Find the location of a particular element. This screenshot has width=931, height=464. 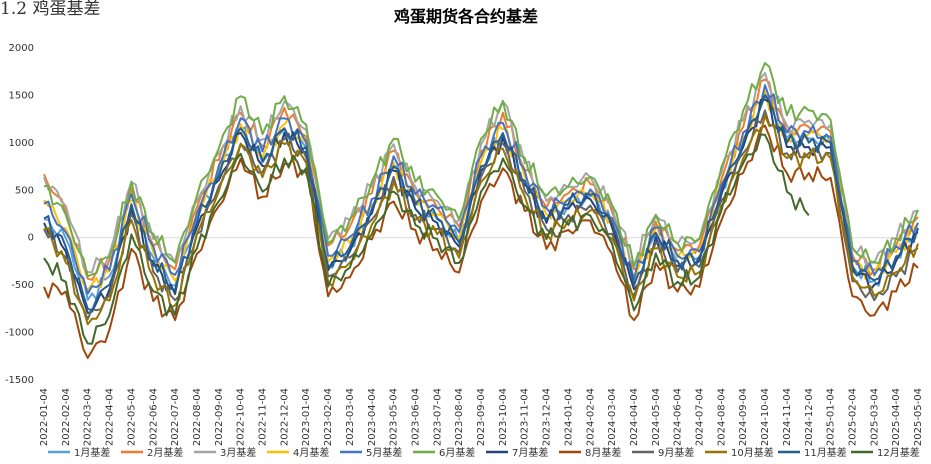

x-tick-label: 2023-09-04 is located at coordinates (481, 417).